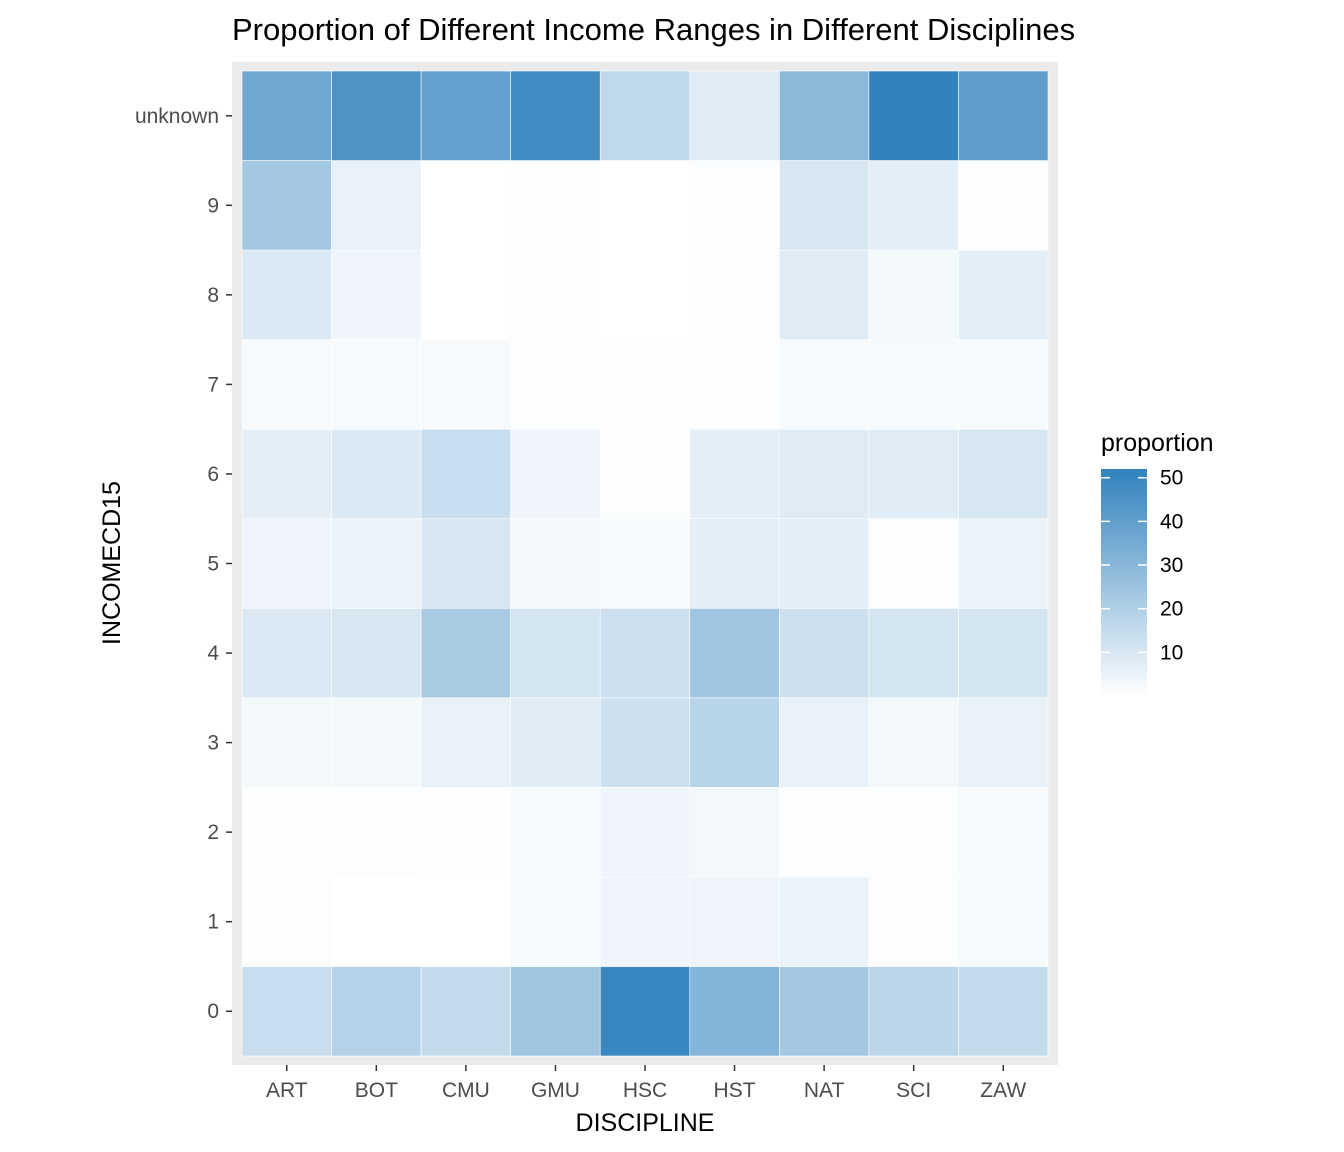 Image resolution: width=1344 pixels, height=1152 pixels. Describe the element at coordinates (1171, 609) in the screenshot. I see `legend-label: 20` at that location.